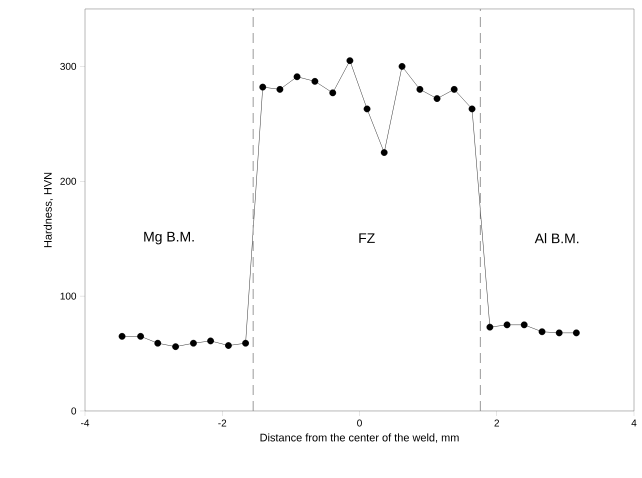 The height and width of the screenshot is (478, 642). What do you see at coordinates (359, 438) in the screenshot?
I see `x-axis-title: Distance from the center of the weld, mm` at bounding box center [359, 438].